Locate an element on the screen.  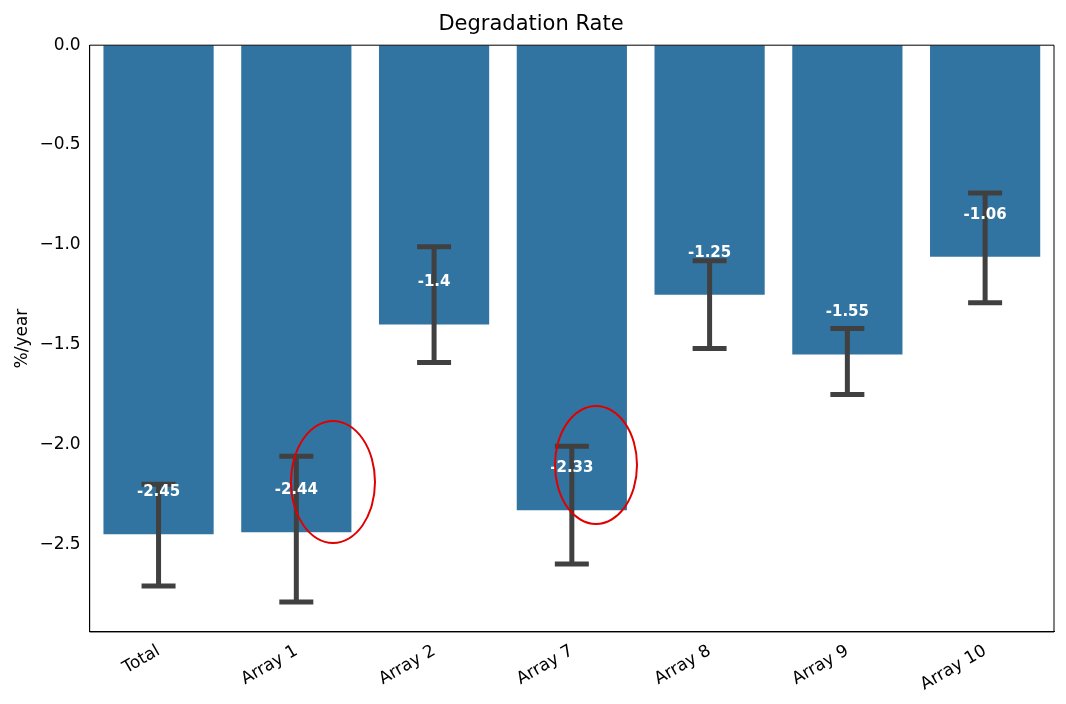
data-label: -2.45 is located at coordinates (158, 491).